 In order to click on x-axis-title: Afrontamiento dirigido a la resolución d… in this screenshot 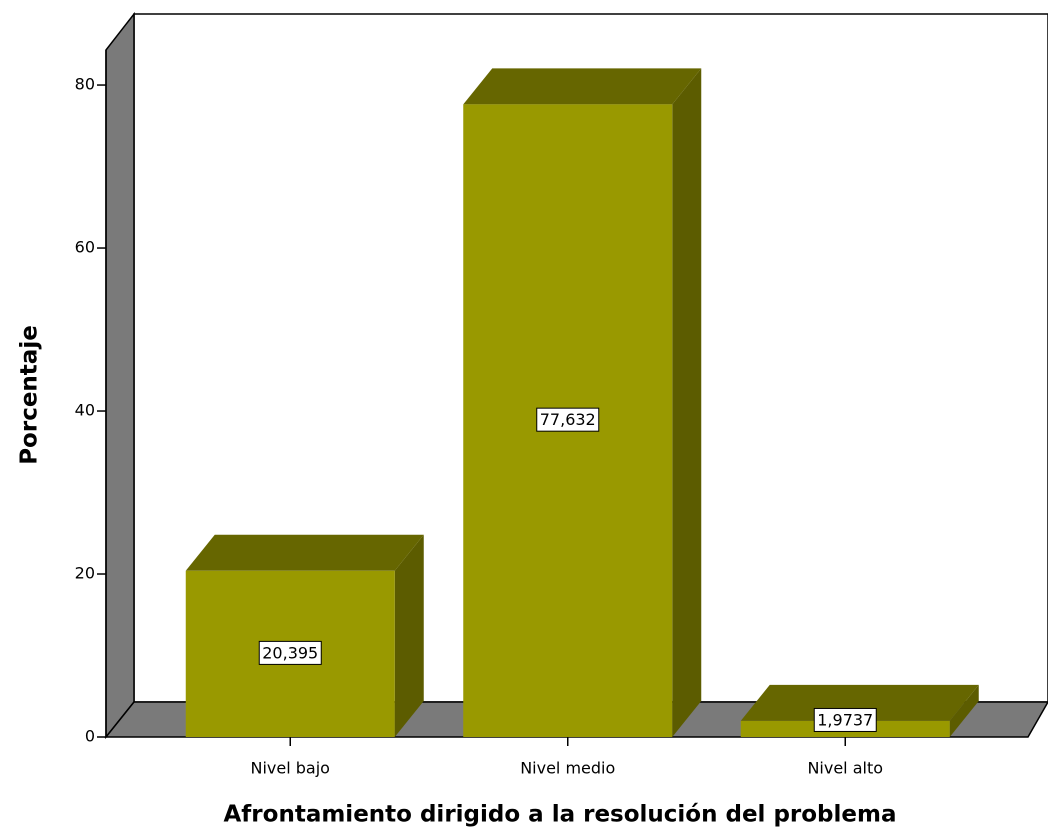, I will do `click(560, 815)`.